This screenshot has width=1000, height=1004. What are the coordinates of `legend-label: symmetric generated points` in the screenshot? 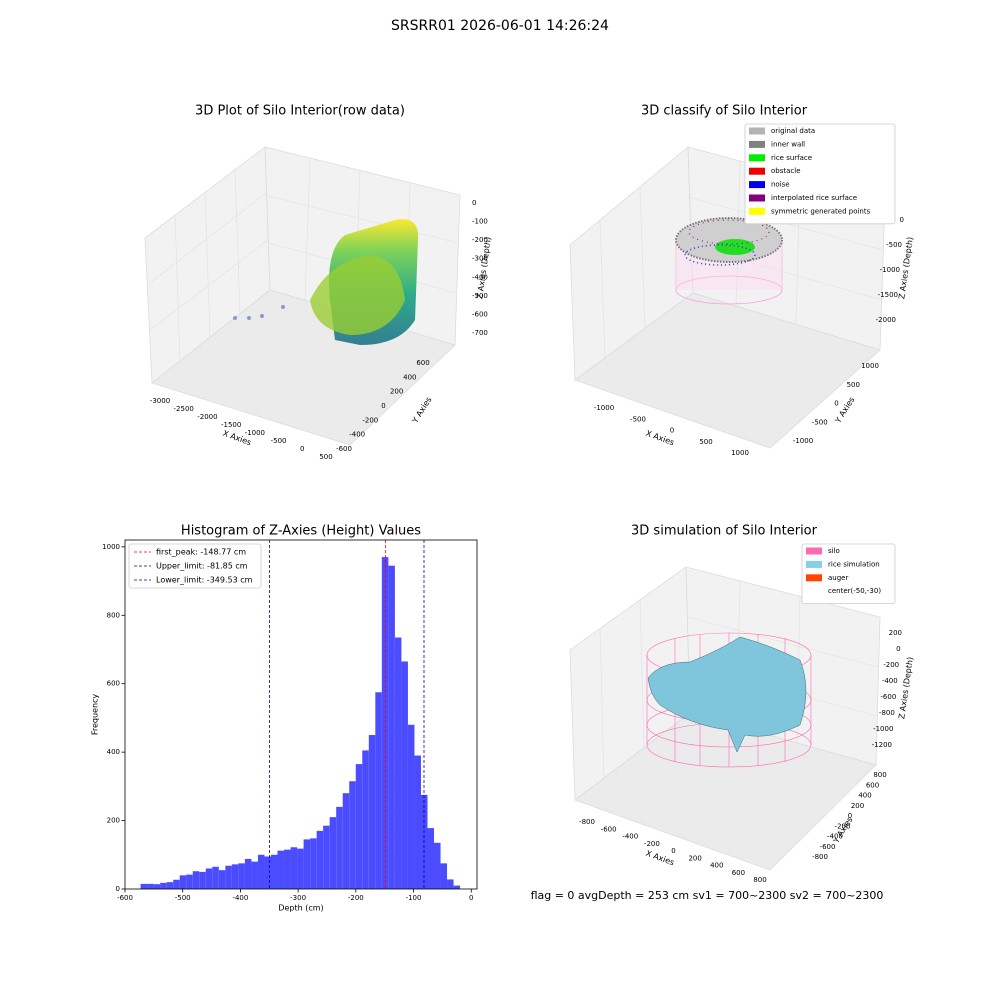 It's located at (821, 211).